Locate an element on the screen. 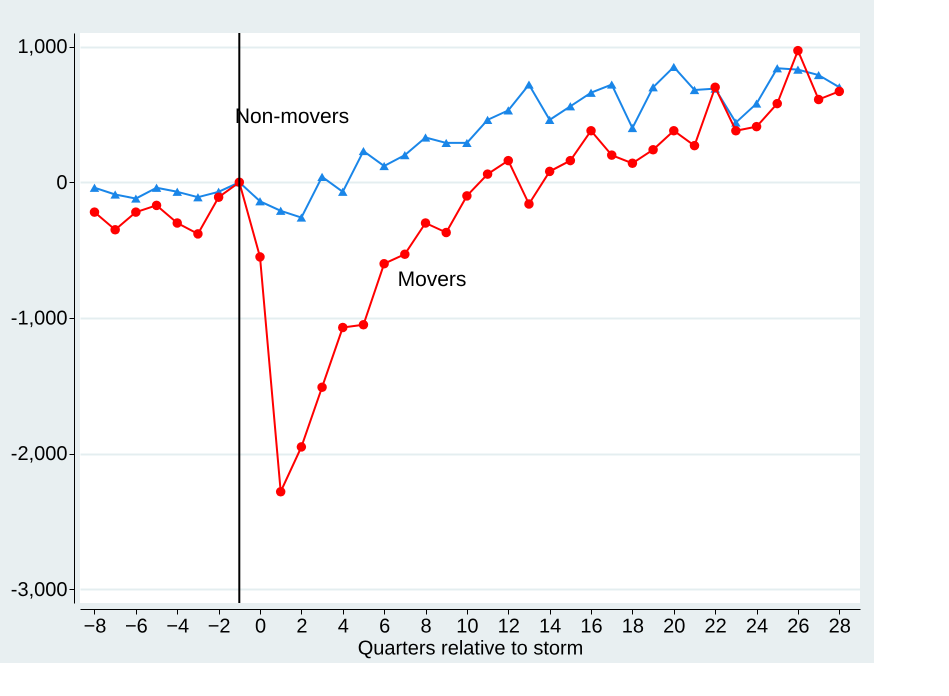 Image resolution: width=949 pixels, height=696 pixels. x-tick-label: 2 is located at coordinates (302, 627).